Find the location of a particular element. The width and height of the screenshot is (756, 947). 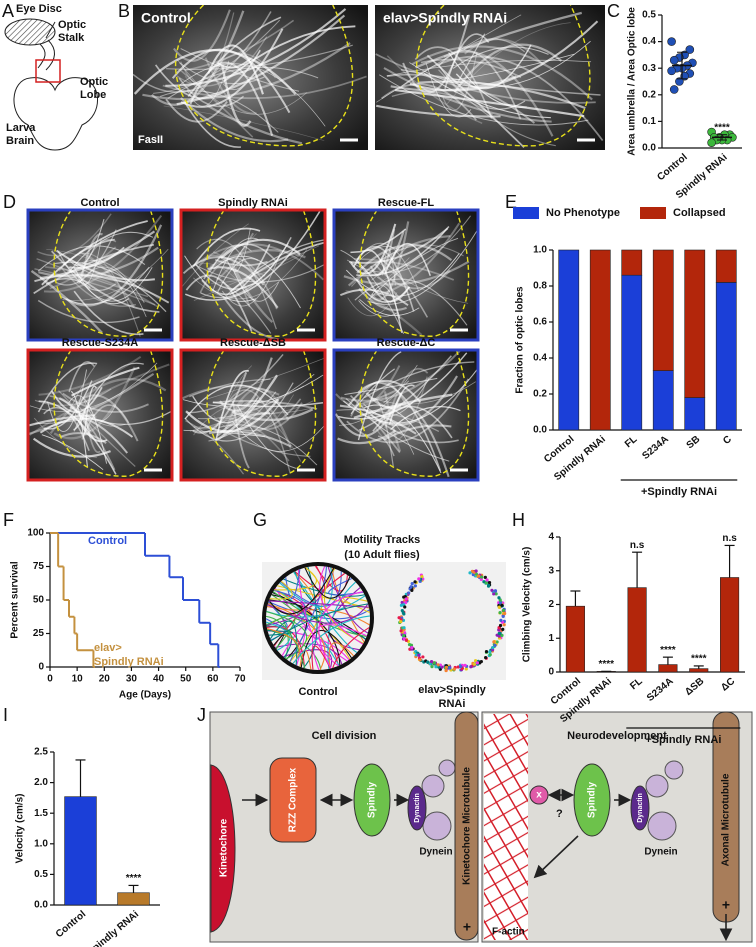

y-tick-label: 2.0 is located at coordinates (41, 782).